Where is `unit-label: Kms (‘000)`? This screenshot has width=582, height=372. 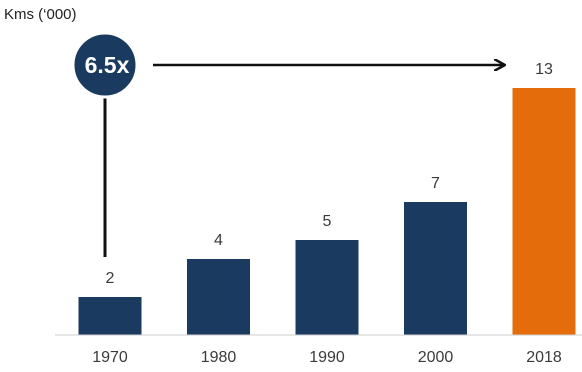
unit-label: Kms (‘000) is located at coordinates (40, 14).